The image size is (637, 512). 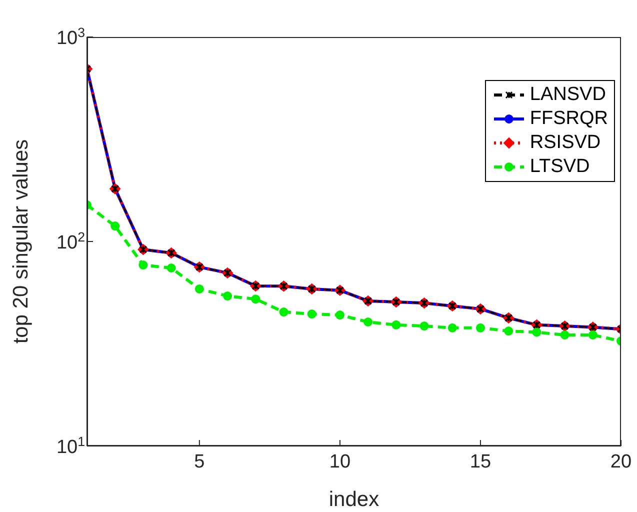 I want to click on y-tick-label: 10$^{2}$, so click(x=70, y=241).